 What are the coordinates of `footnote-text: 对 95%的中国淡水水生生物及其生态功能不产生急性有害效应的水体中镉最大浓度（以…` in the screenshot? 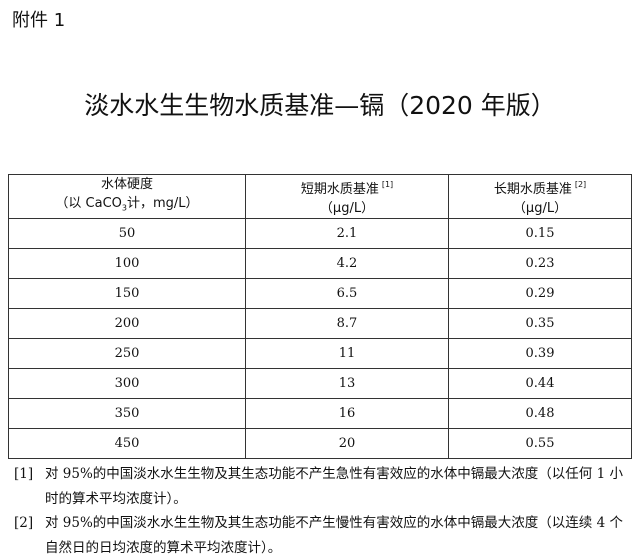 It's located at (334, 486).